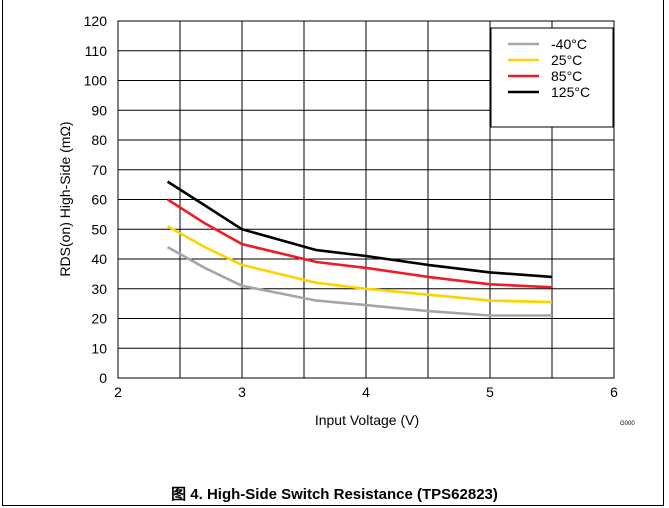  What do you see at coordinates (627, 424) in the screenshot?
I see `figure-code: G000` at bounding box center [627, 424].